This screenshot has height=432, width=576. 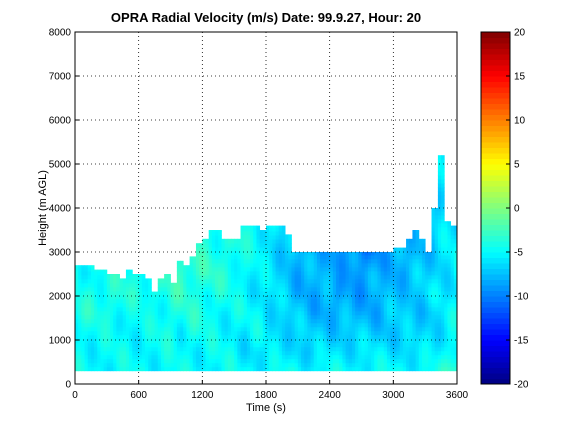 I want to click on y-tick-label: 4000, so click(x=60, y=209).